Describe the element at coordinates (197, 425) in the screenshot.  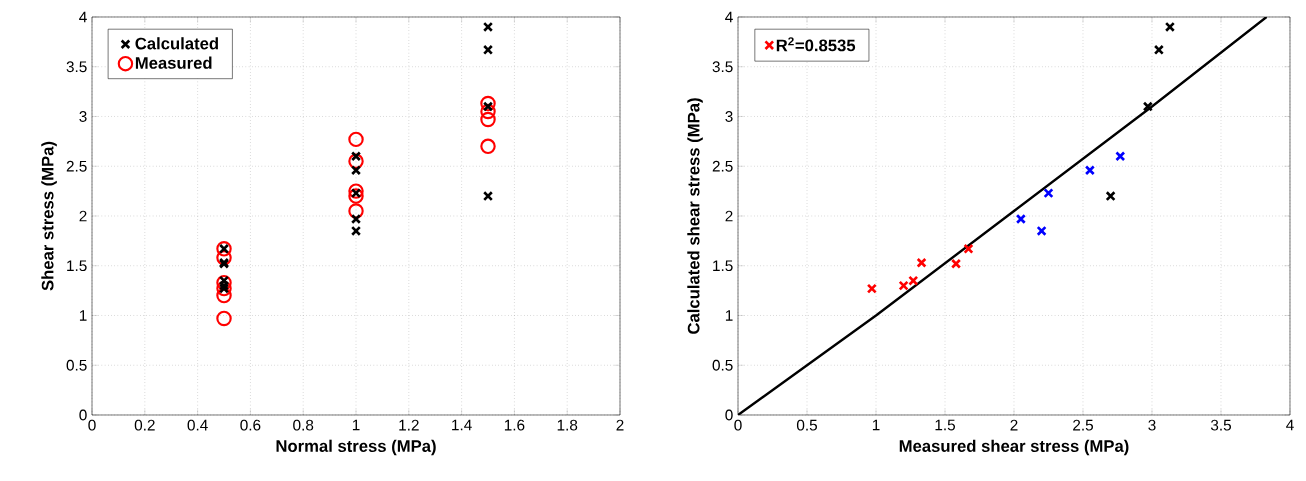
I see `x-tick-label: 0.4` at that location.